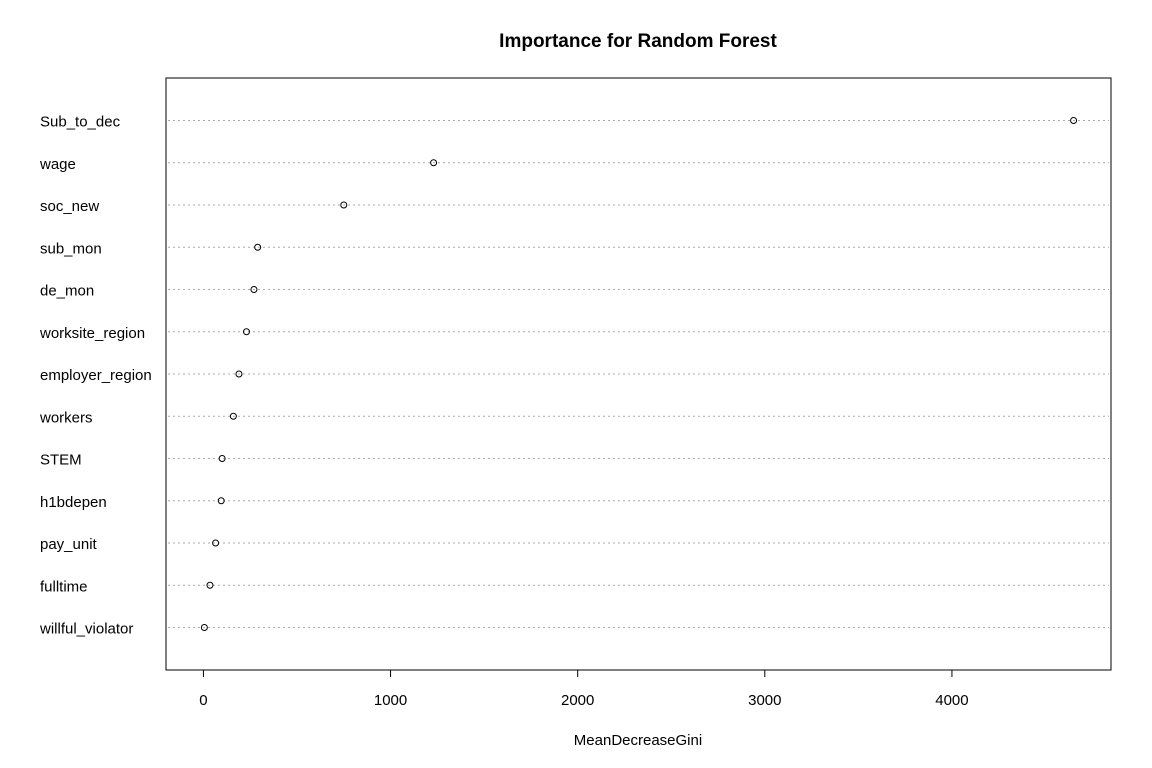 The height and width of the screenshot is (768, 1152). Describe the element at coordinates (764, 700) in the screenshot. I see `x-tick-label: 3000` at that location.